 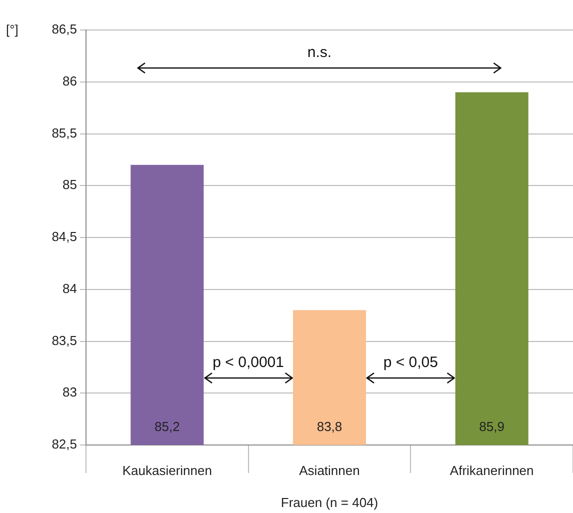 What do you see at coordinates (410, 362) in the screenshot?
I see `annotation: p < 0,05` at bounding box center [410, 362].